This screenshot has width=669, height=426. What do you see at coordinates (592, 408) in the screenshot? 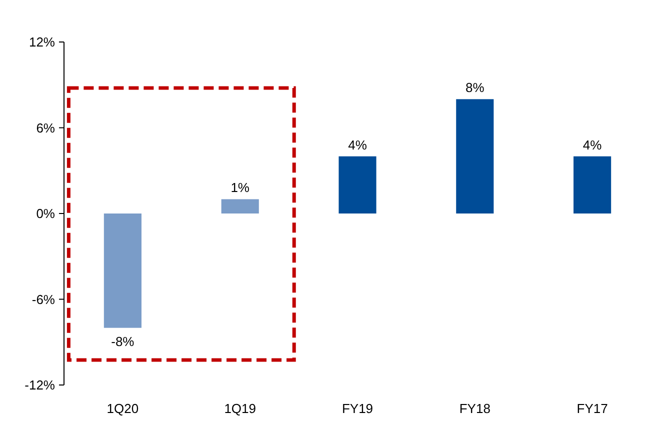
I see `x-tick-label: FY17` at bounding box center [592, 408].